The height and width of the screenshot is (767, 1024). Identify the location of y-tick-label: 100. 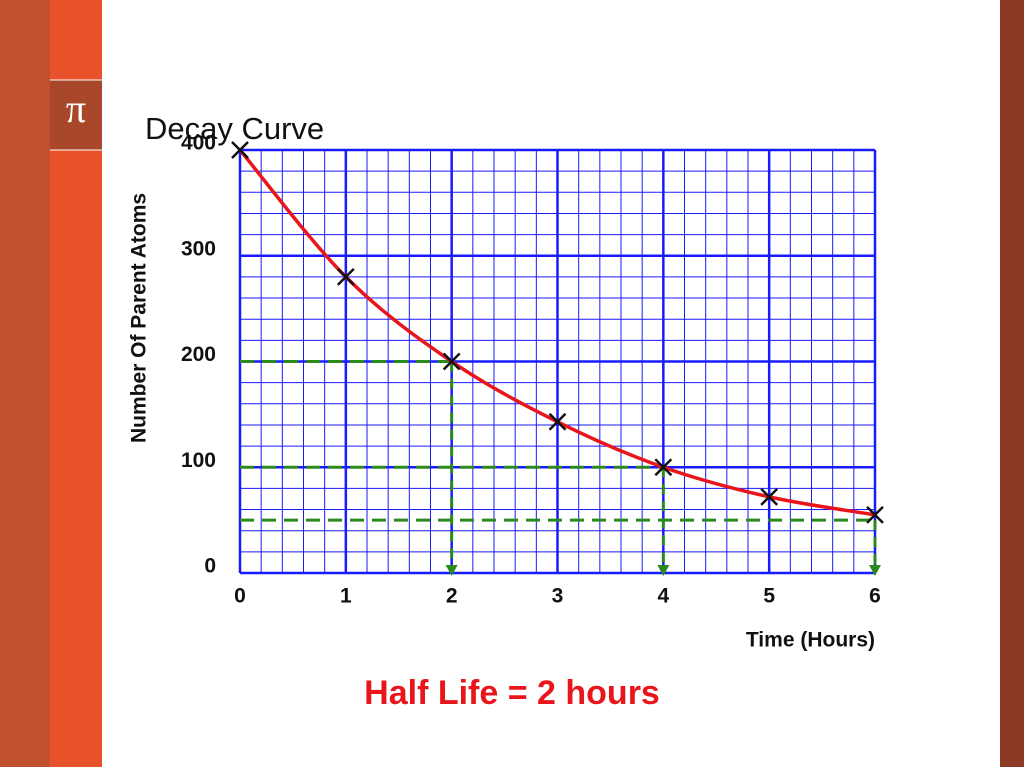
(198, 460).